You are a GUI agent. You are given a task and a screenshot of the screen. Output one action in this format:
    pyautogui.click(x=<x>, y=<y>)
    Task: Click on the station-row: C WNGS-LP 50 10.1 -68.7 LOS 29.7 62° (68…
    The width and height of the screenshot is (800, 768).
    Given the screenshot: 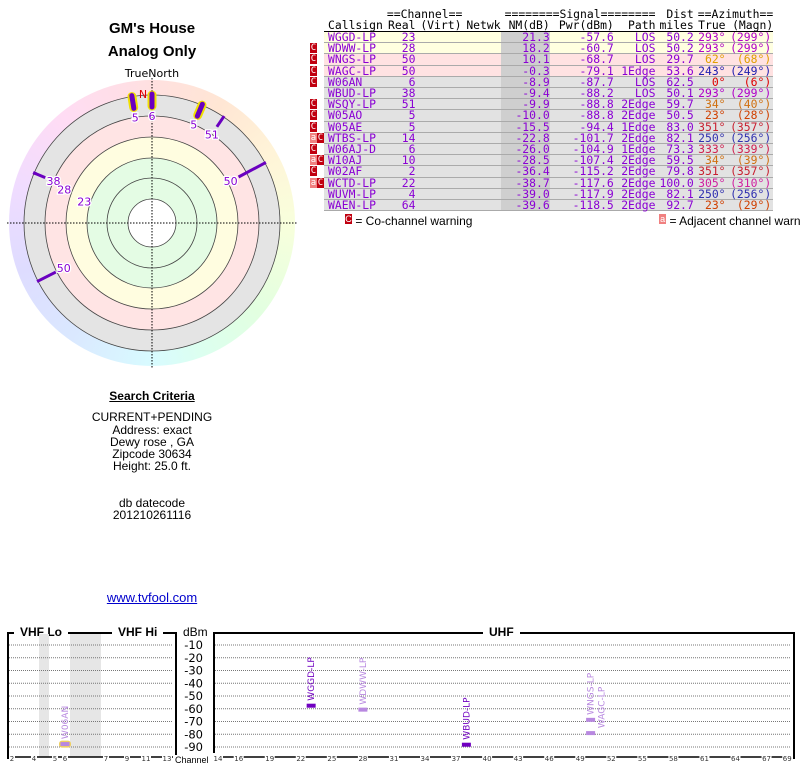 What is the action you would take?
    pyautogui.click(x=542, y=60)
    